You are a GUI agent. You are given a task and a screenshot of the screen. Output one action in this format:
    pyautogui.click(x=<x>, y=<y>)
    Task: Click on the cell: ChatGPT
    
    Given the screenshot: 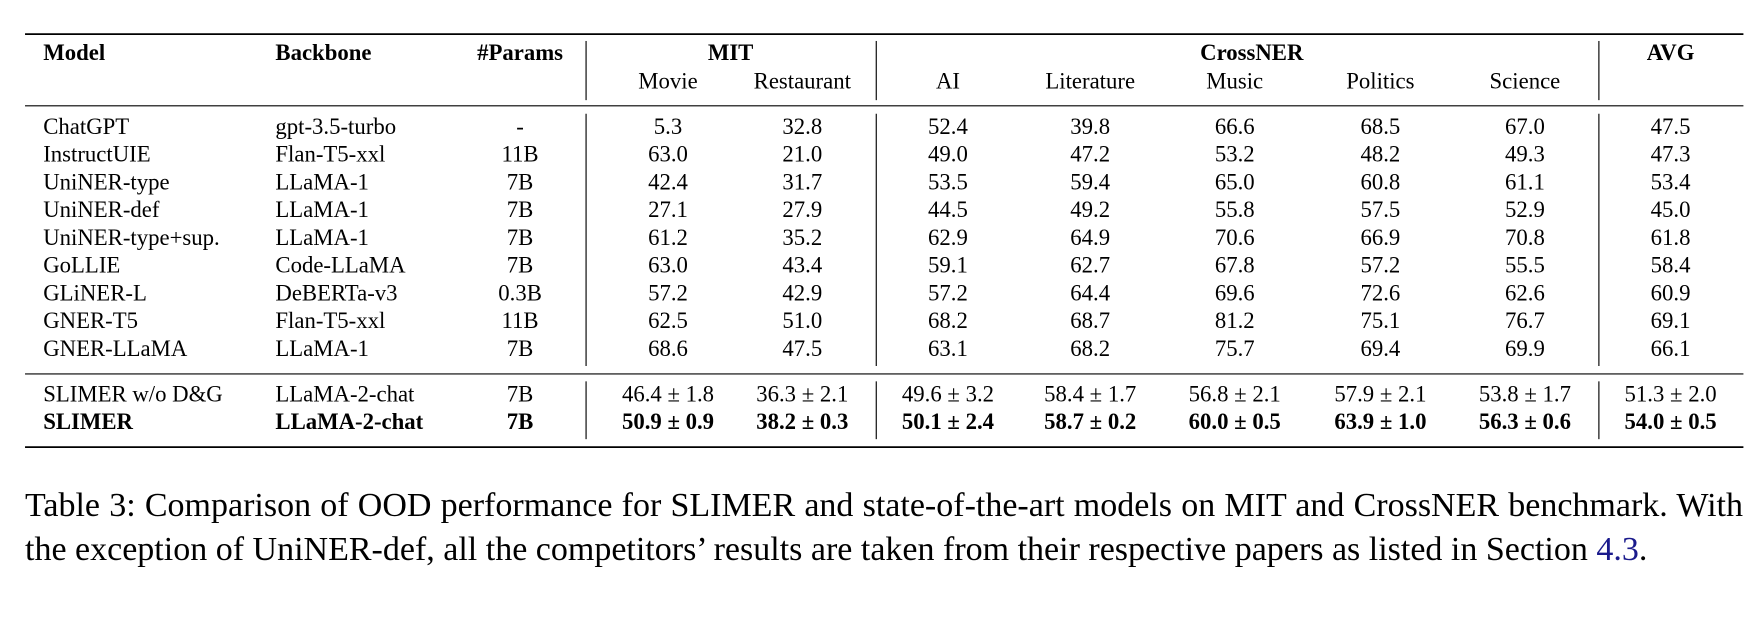 What is the action you would take?
    pyautogui.click(x=86, y=126)
    